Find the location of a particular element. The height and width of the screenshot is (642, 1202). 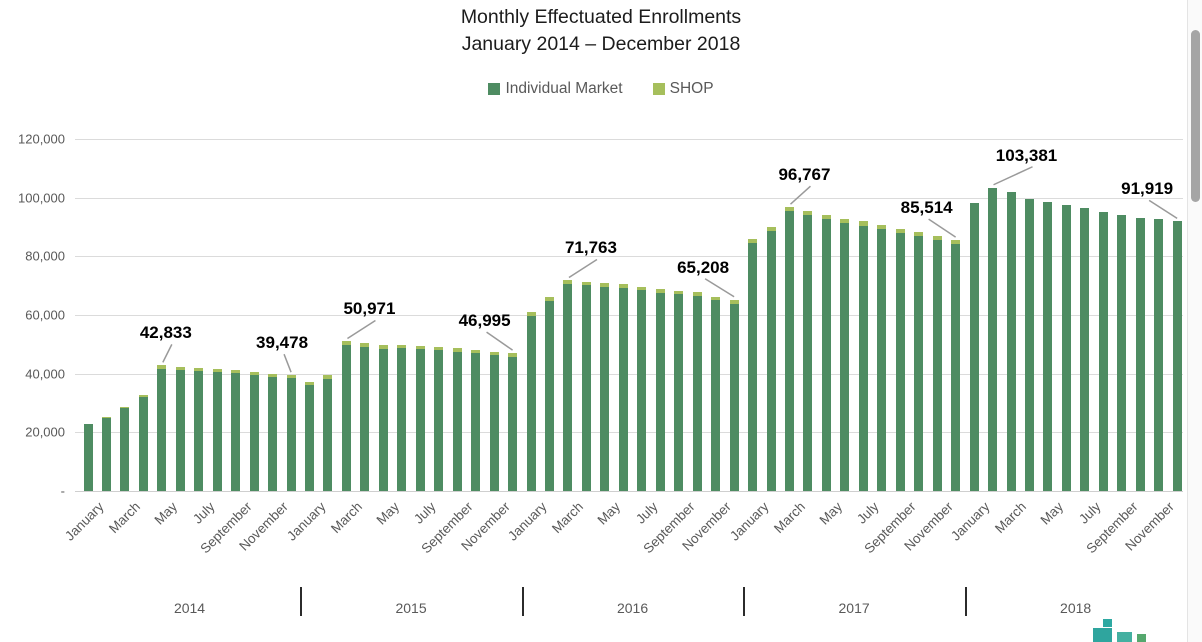

y-axis-label: 120,000 is located at coordinates (41, 139).